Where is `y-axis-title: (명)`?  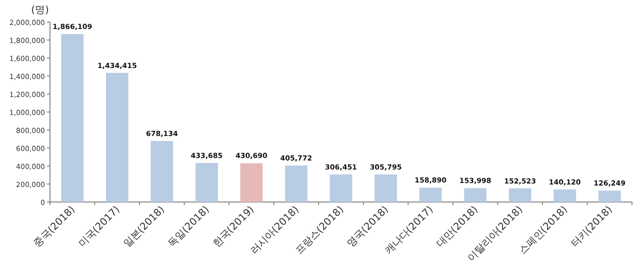
y-axis-title: (명) is located at coordinates (40, 10).